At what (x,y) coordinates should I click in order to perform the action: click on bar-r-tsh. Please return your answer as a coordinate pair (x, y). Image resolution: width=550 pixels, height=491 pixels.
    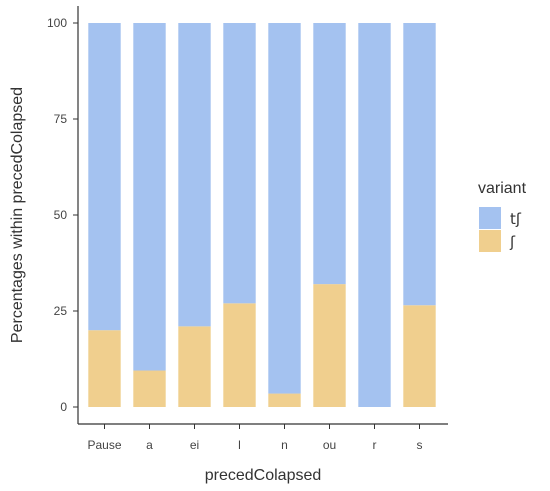
    Looking at the image, I should click on (374, 215).